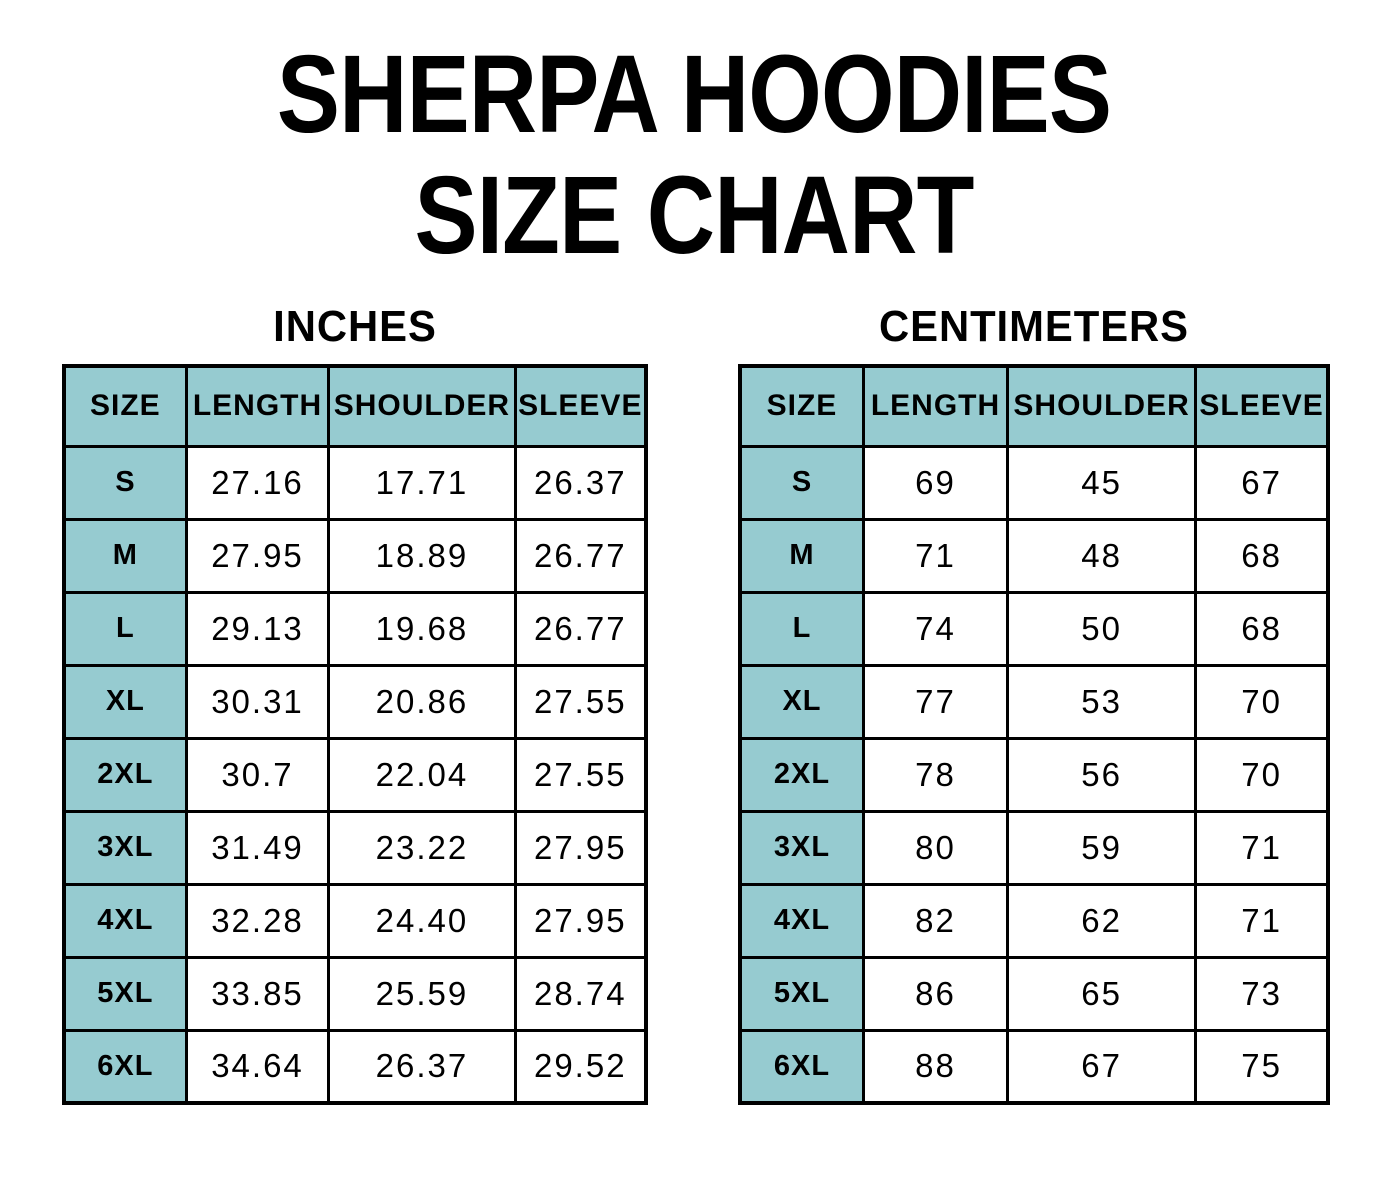 The height and width of the screenshot is (1200, 1388). What do you see at coordinates (355, 326) in the screenshot?
I see `inches-label: INCHES` at bounding box center [355, 326].